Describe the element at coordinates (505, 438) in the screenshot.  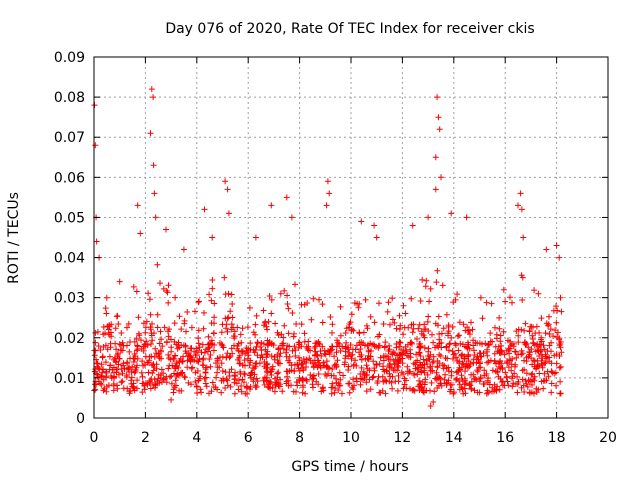
I see `x-tick-label: 16` at that location.